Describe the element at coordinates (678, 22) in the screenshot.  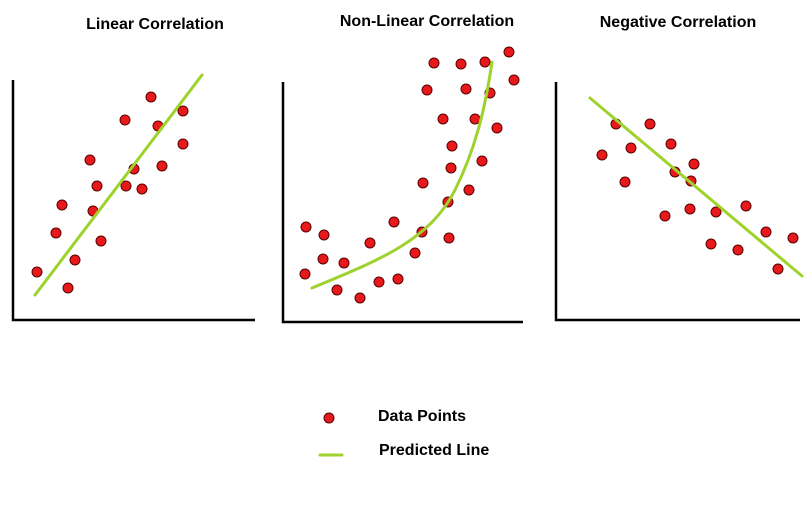
I see `panel-title: Negative Correlation` at that location.